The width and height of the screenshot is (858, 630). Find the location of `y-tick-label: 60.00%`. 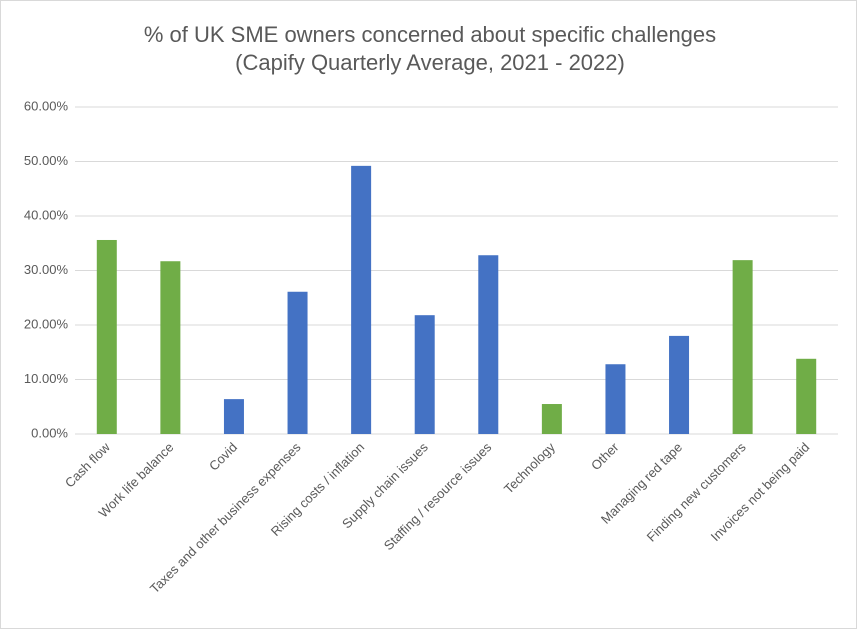

y-tick-label: 60.00% is located at coordinates (46, 105).